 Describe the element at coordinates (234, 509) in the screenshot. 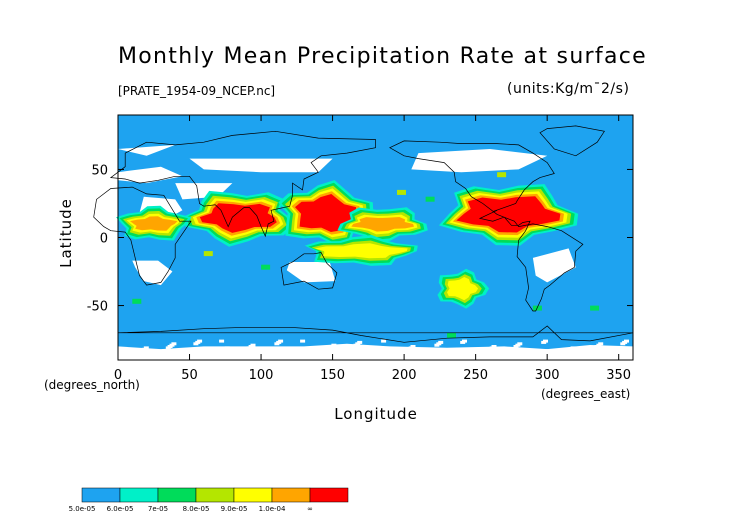

I see `colorbar-label: 9.0e-05` at that location.